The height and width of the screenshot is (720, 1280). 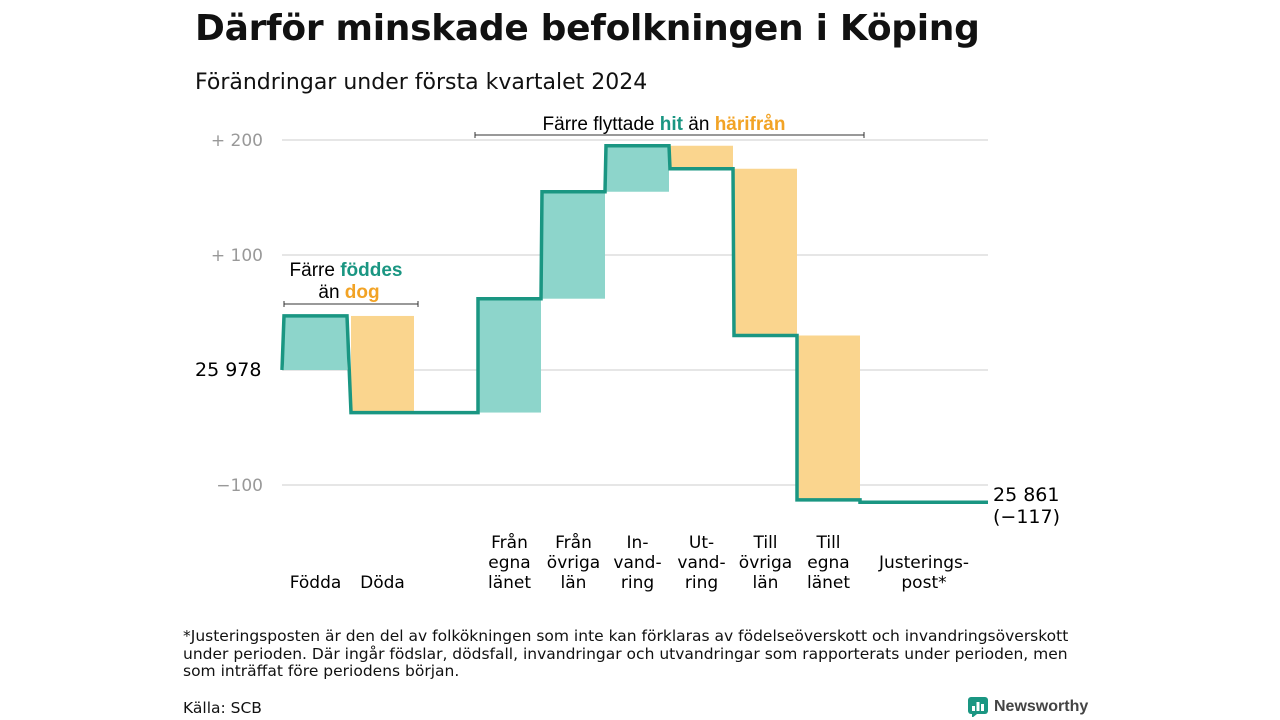 What do you see at coordinates (923, 573) in the screenshot?
I see `x-tick-label: Justerings-post*` at bounding box center [923, 573].